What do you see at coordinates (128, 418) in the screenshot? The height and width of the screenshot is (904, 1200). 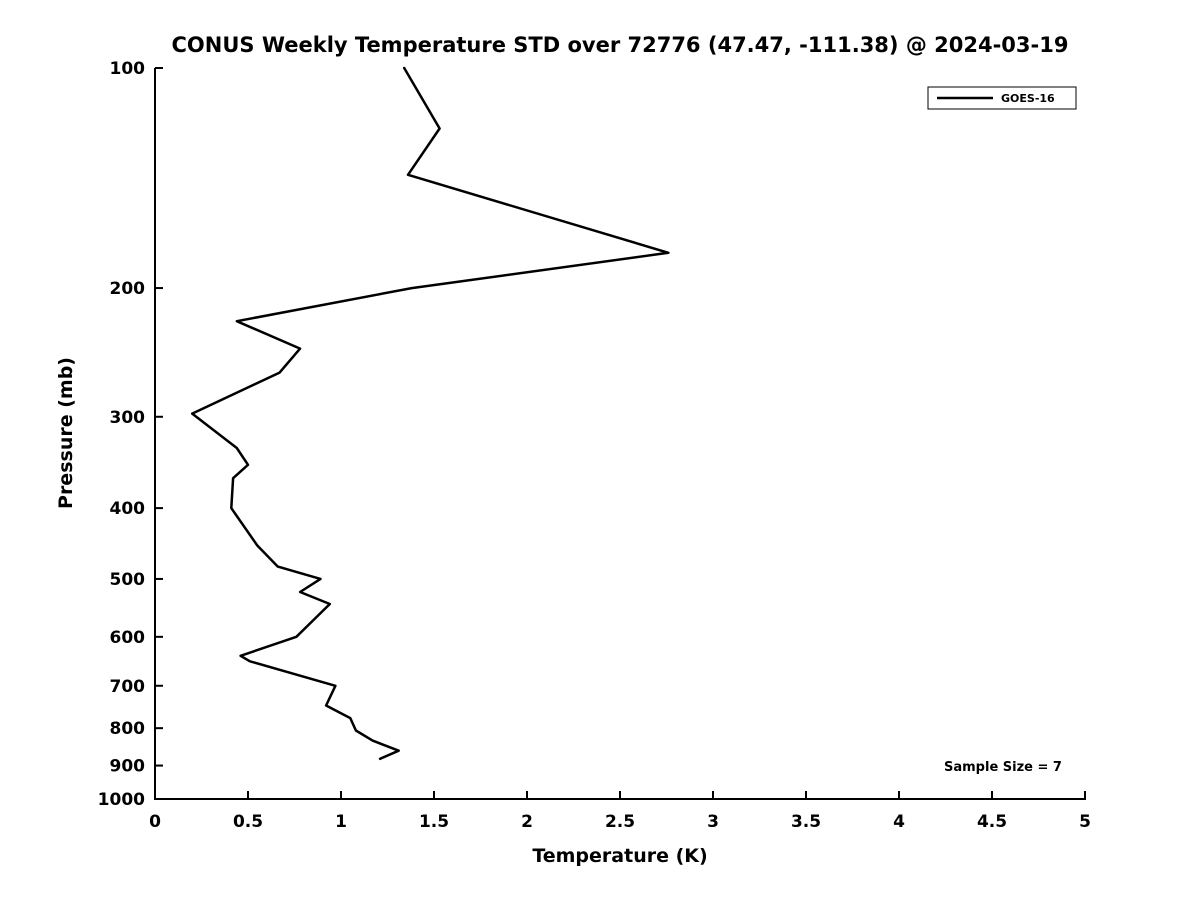 I see `y-tick-label: 300` at bounding box center [128, 418].